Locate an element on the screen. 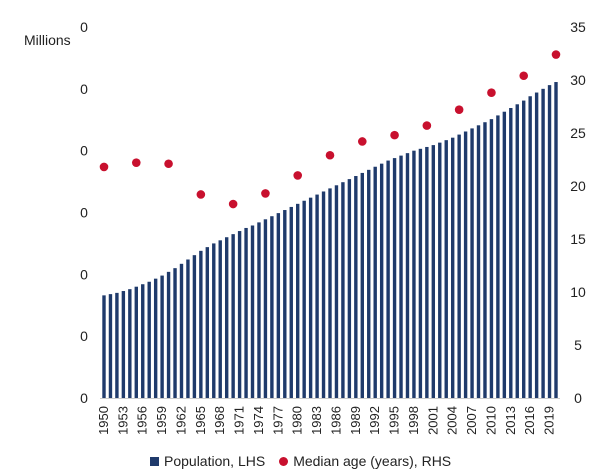  x-axis-tick-label: 1953 is located at coordinates (122, 420).